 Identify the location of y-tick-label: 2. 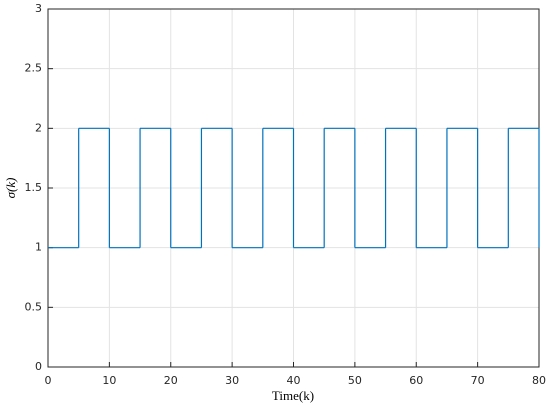
(38, 127).